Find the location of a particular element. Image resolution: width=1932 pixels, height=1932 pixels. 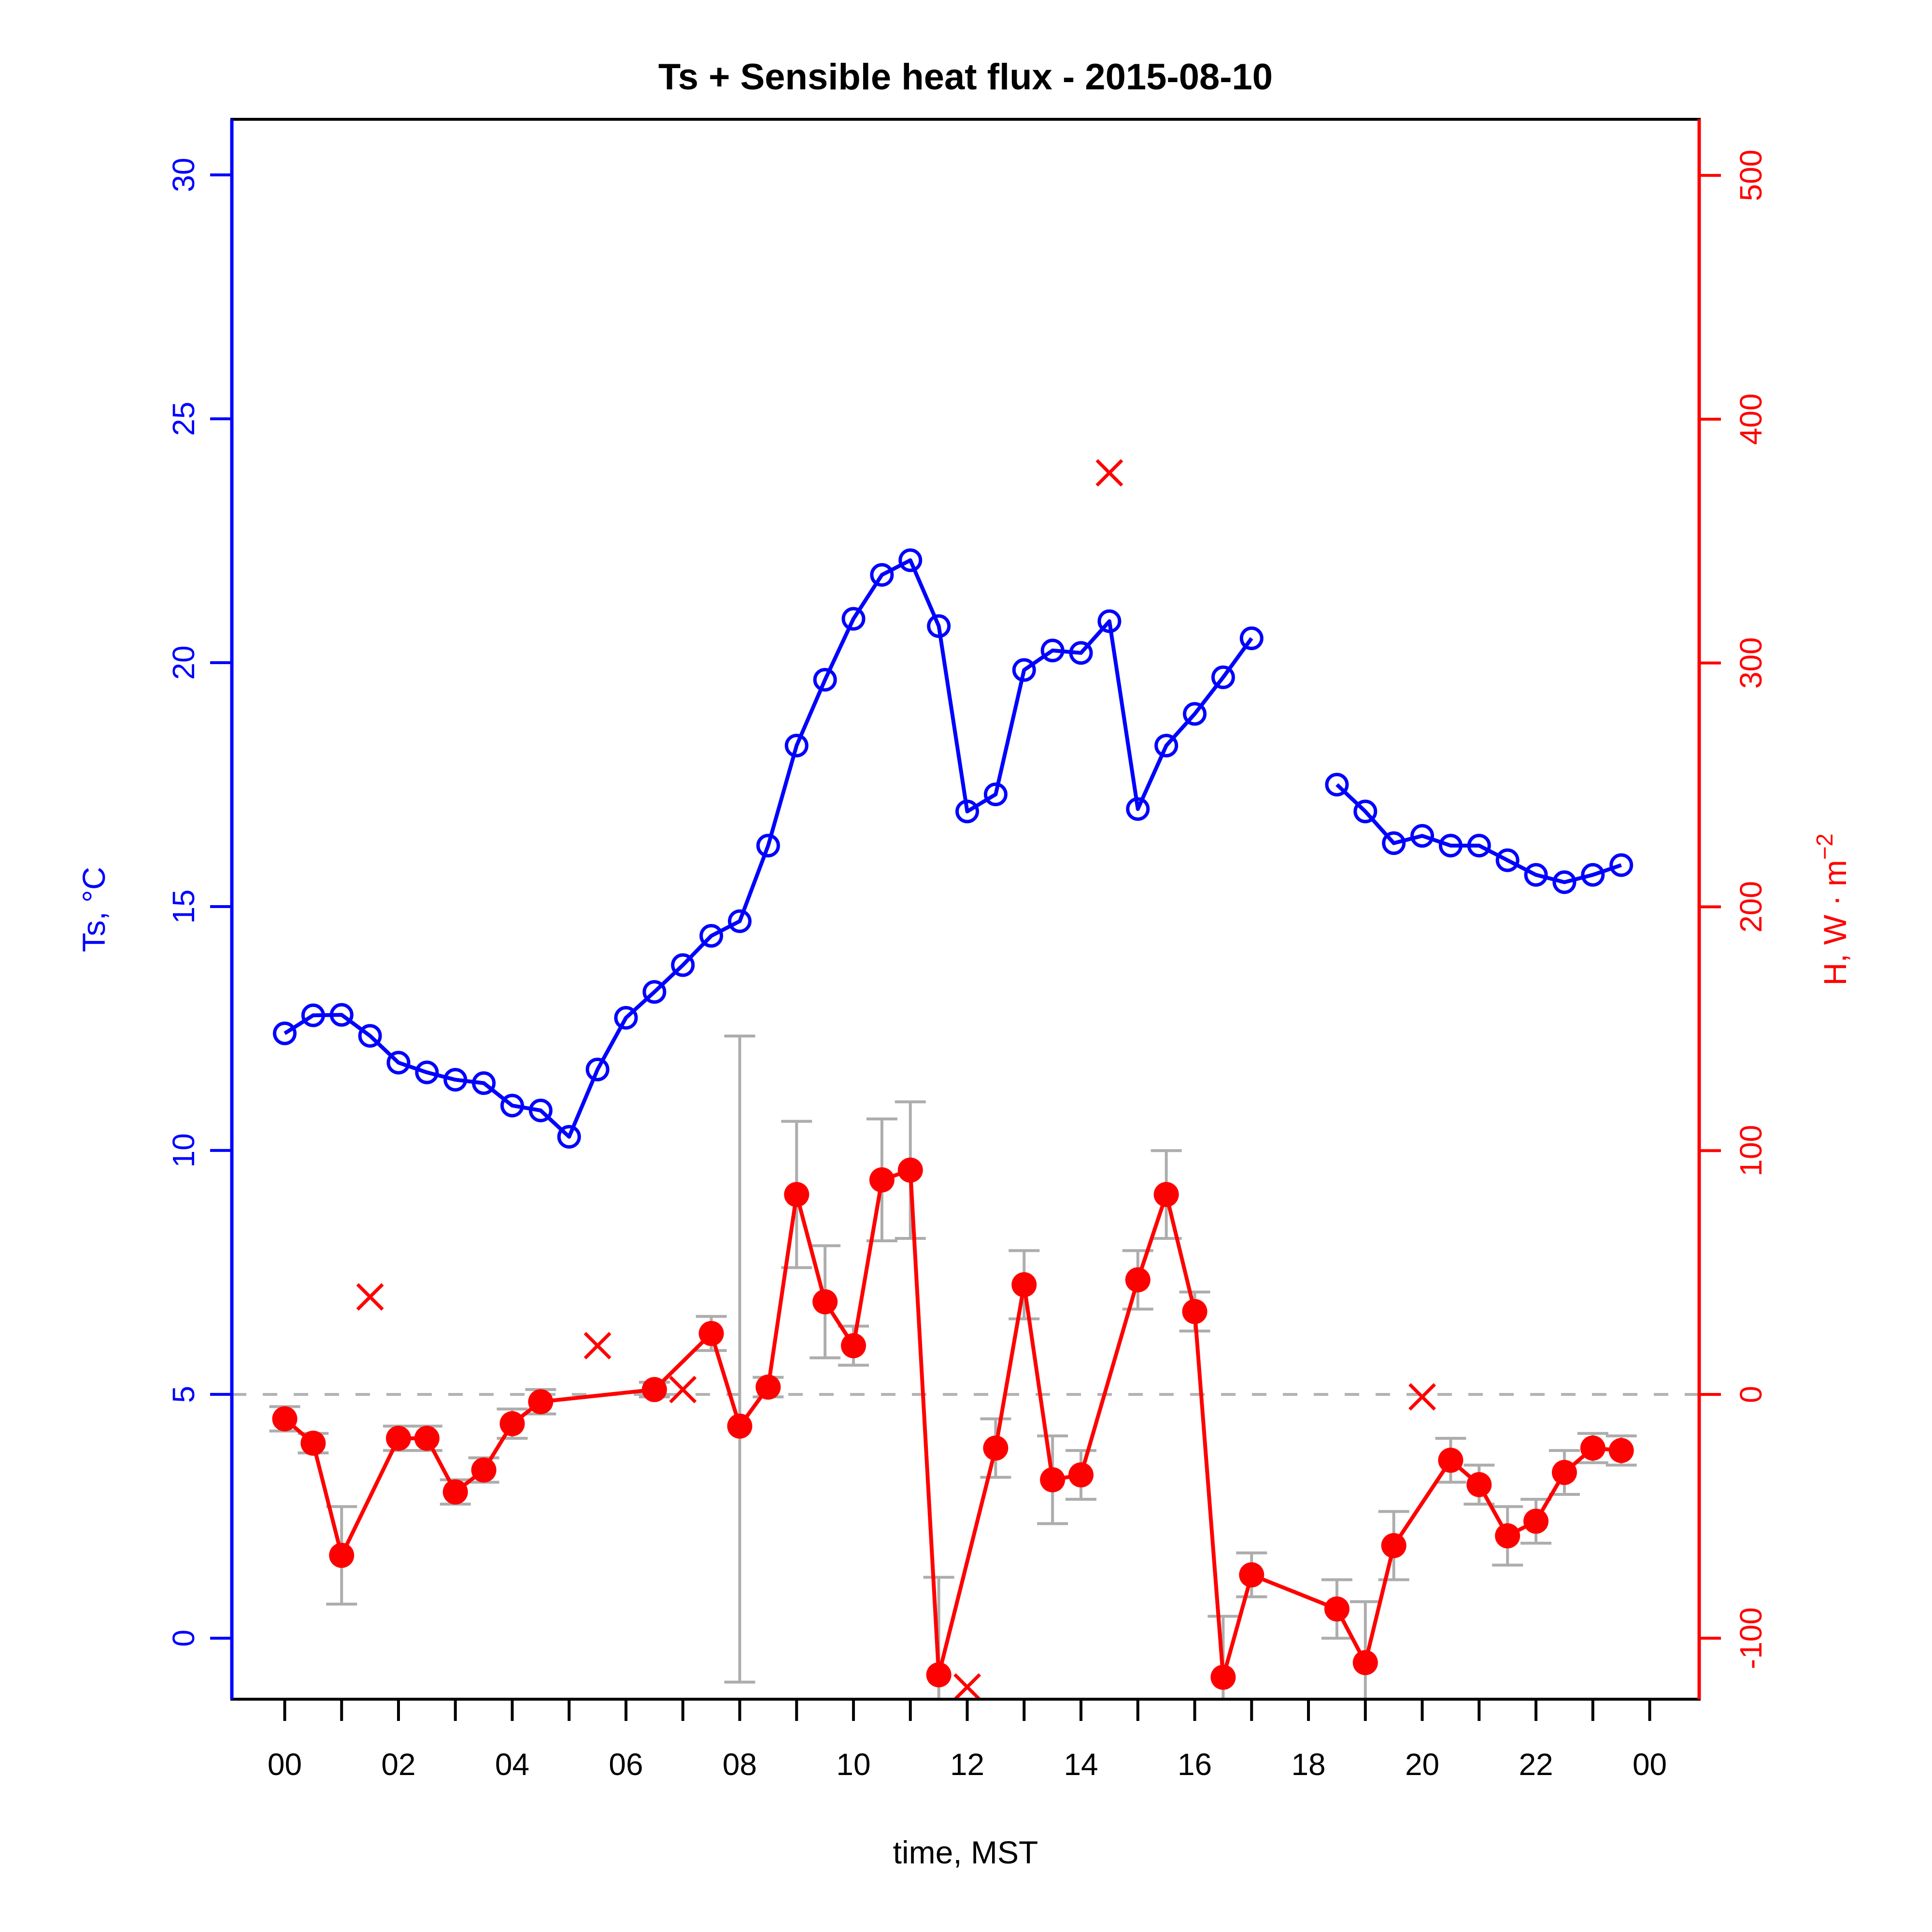

x-tick-label: 20 is located at coordinates (1422, 1764).